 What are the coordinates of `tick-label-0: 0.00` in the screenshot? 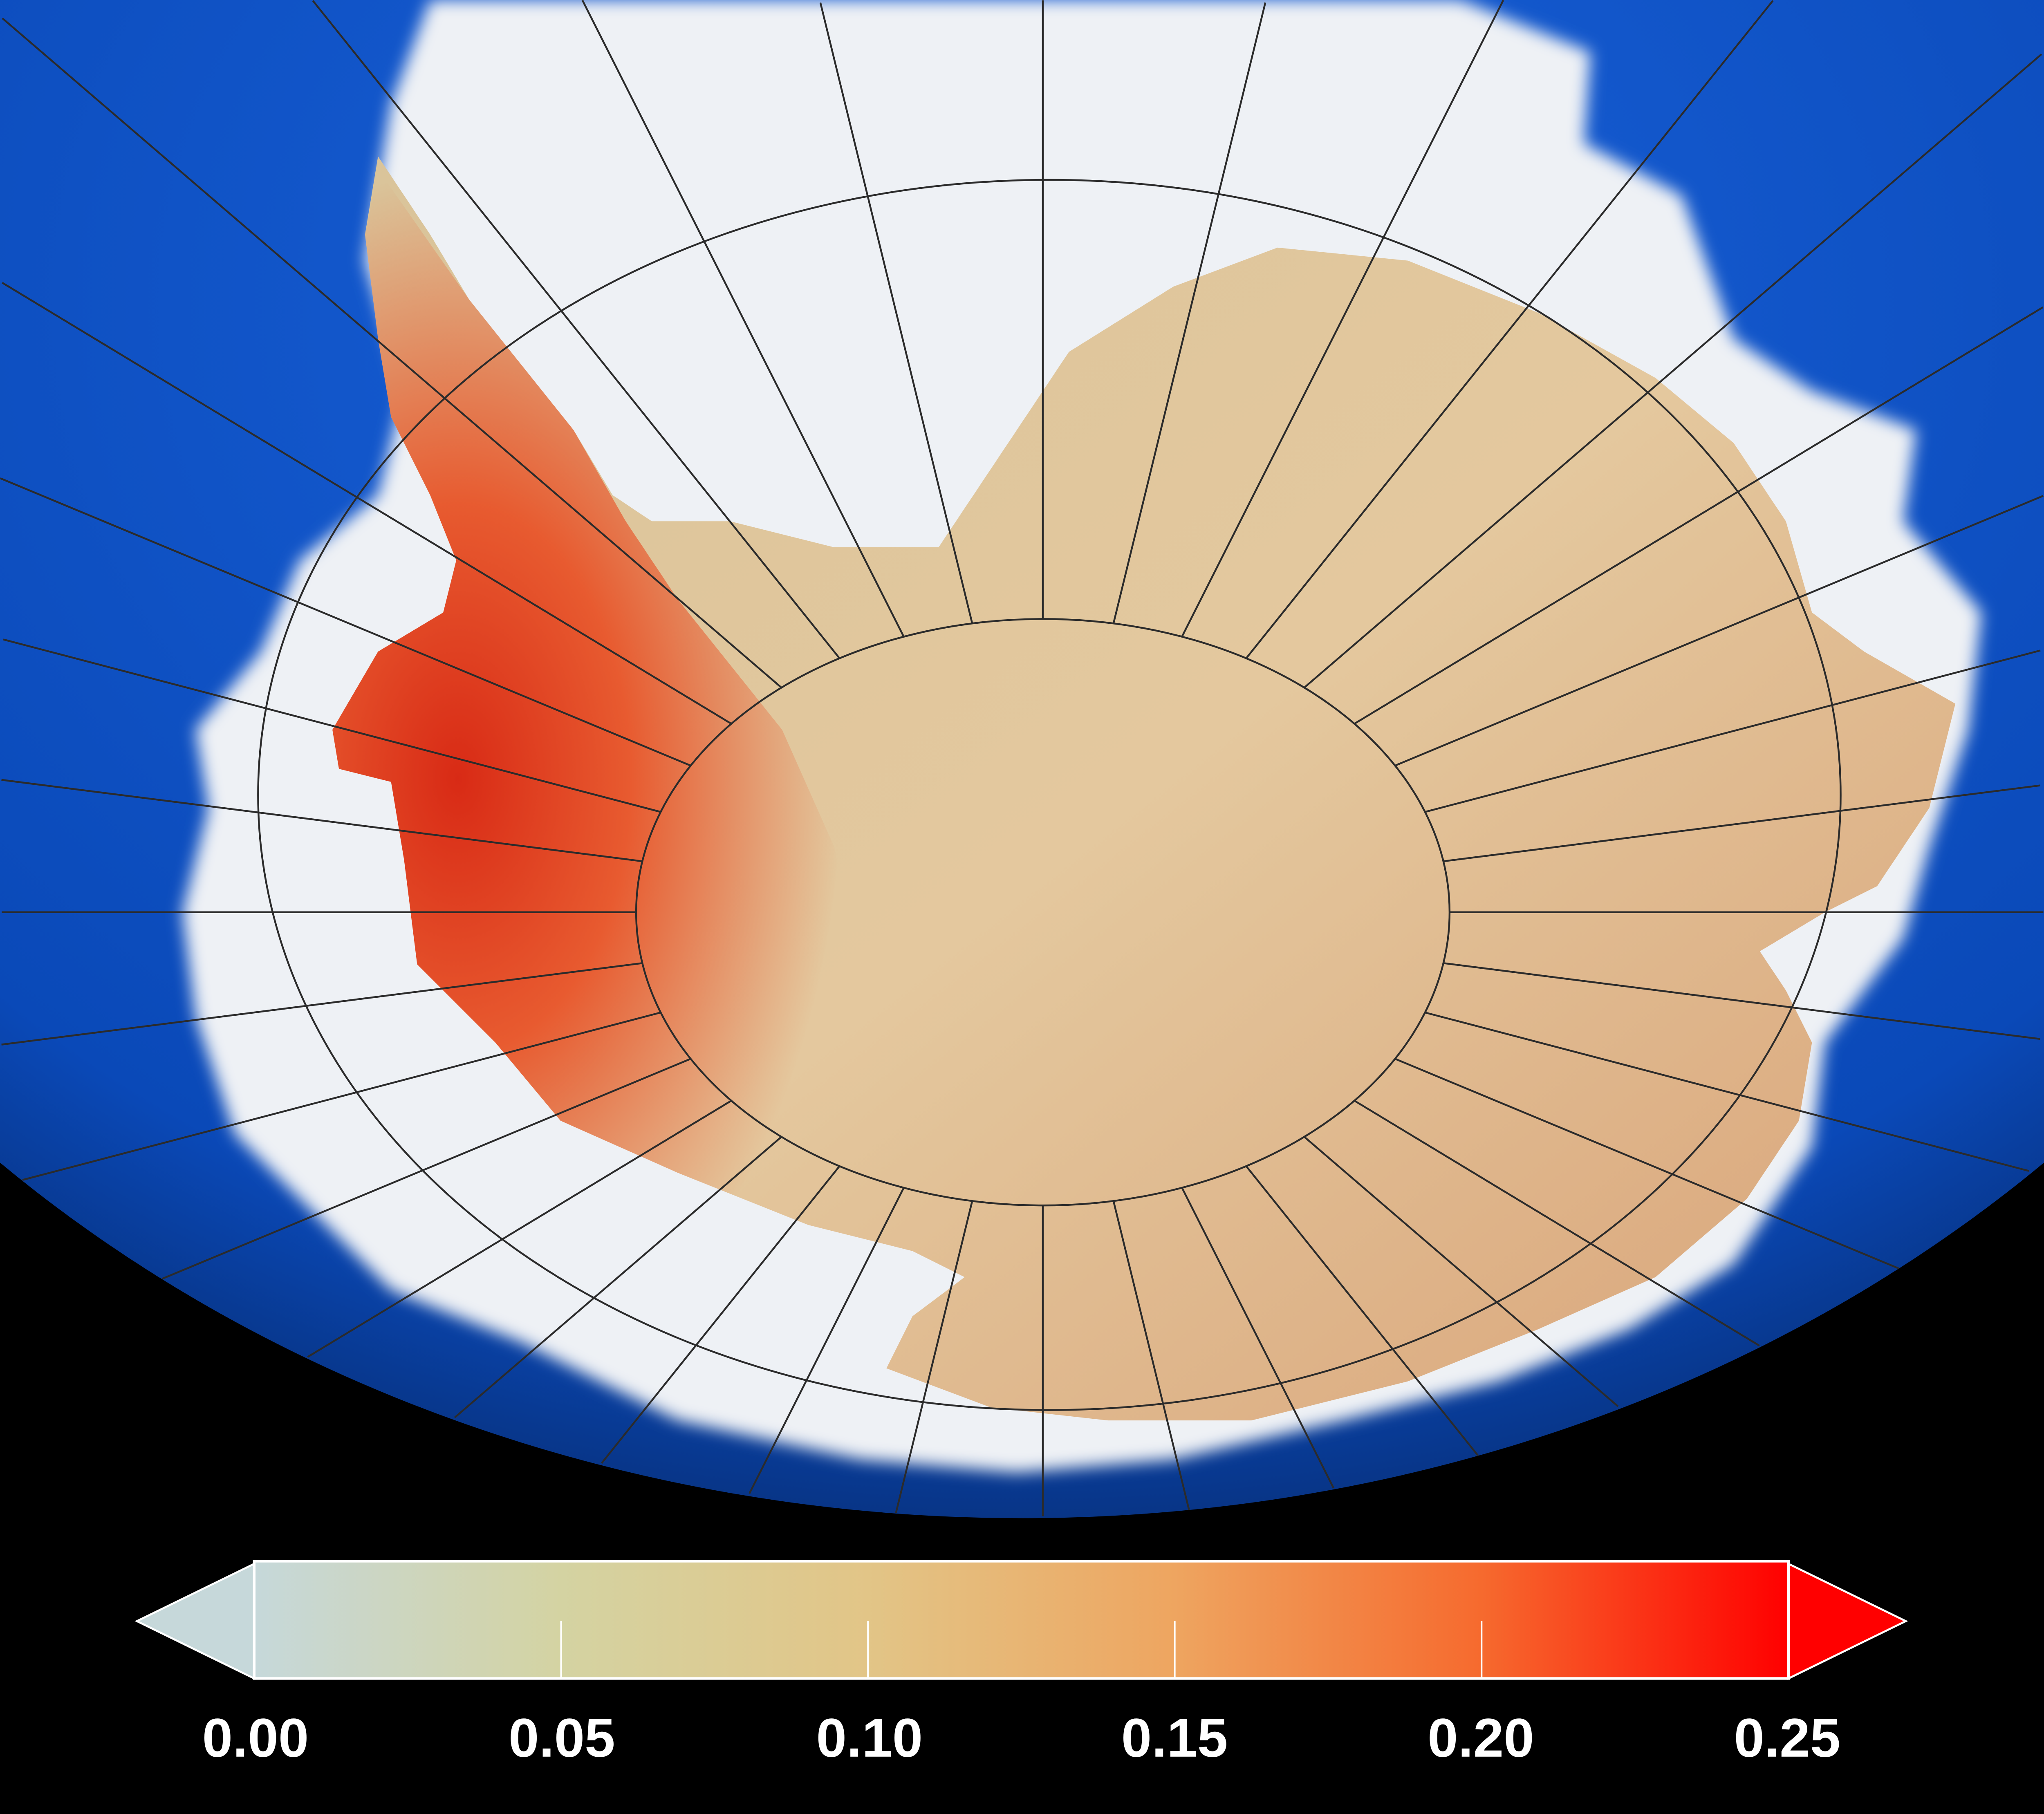 It's located at (255, 1739).